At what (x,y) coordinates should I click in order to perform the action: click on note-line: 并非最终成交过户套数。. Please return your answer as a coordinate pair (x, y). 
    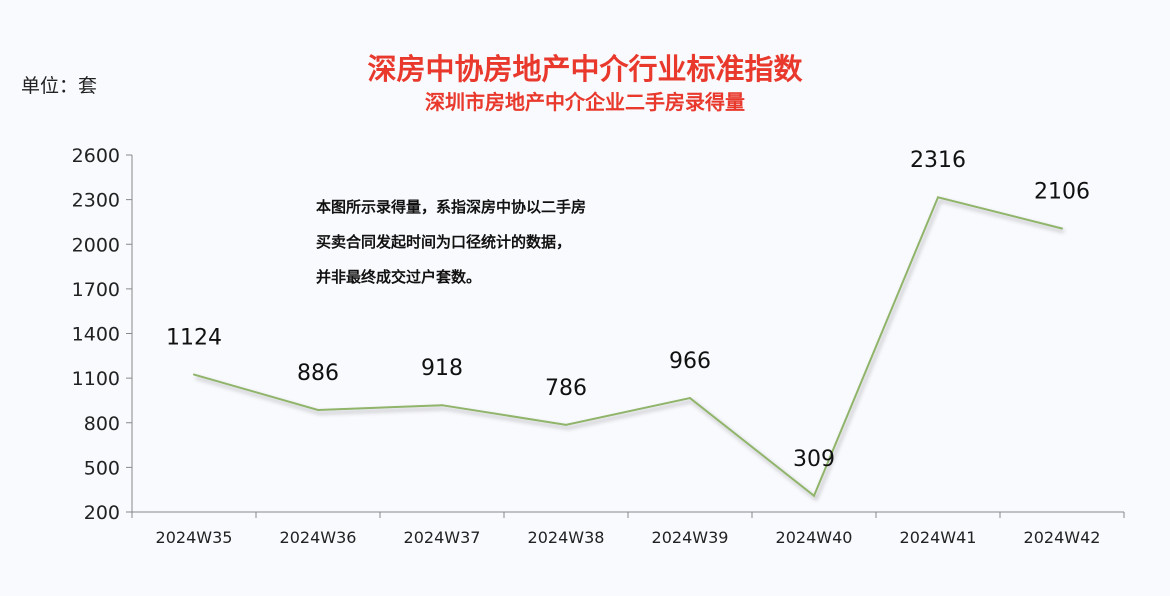
    Looking at the image, I should click on (399, 277).